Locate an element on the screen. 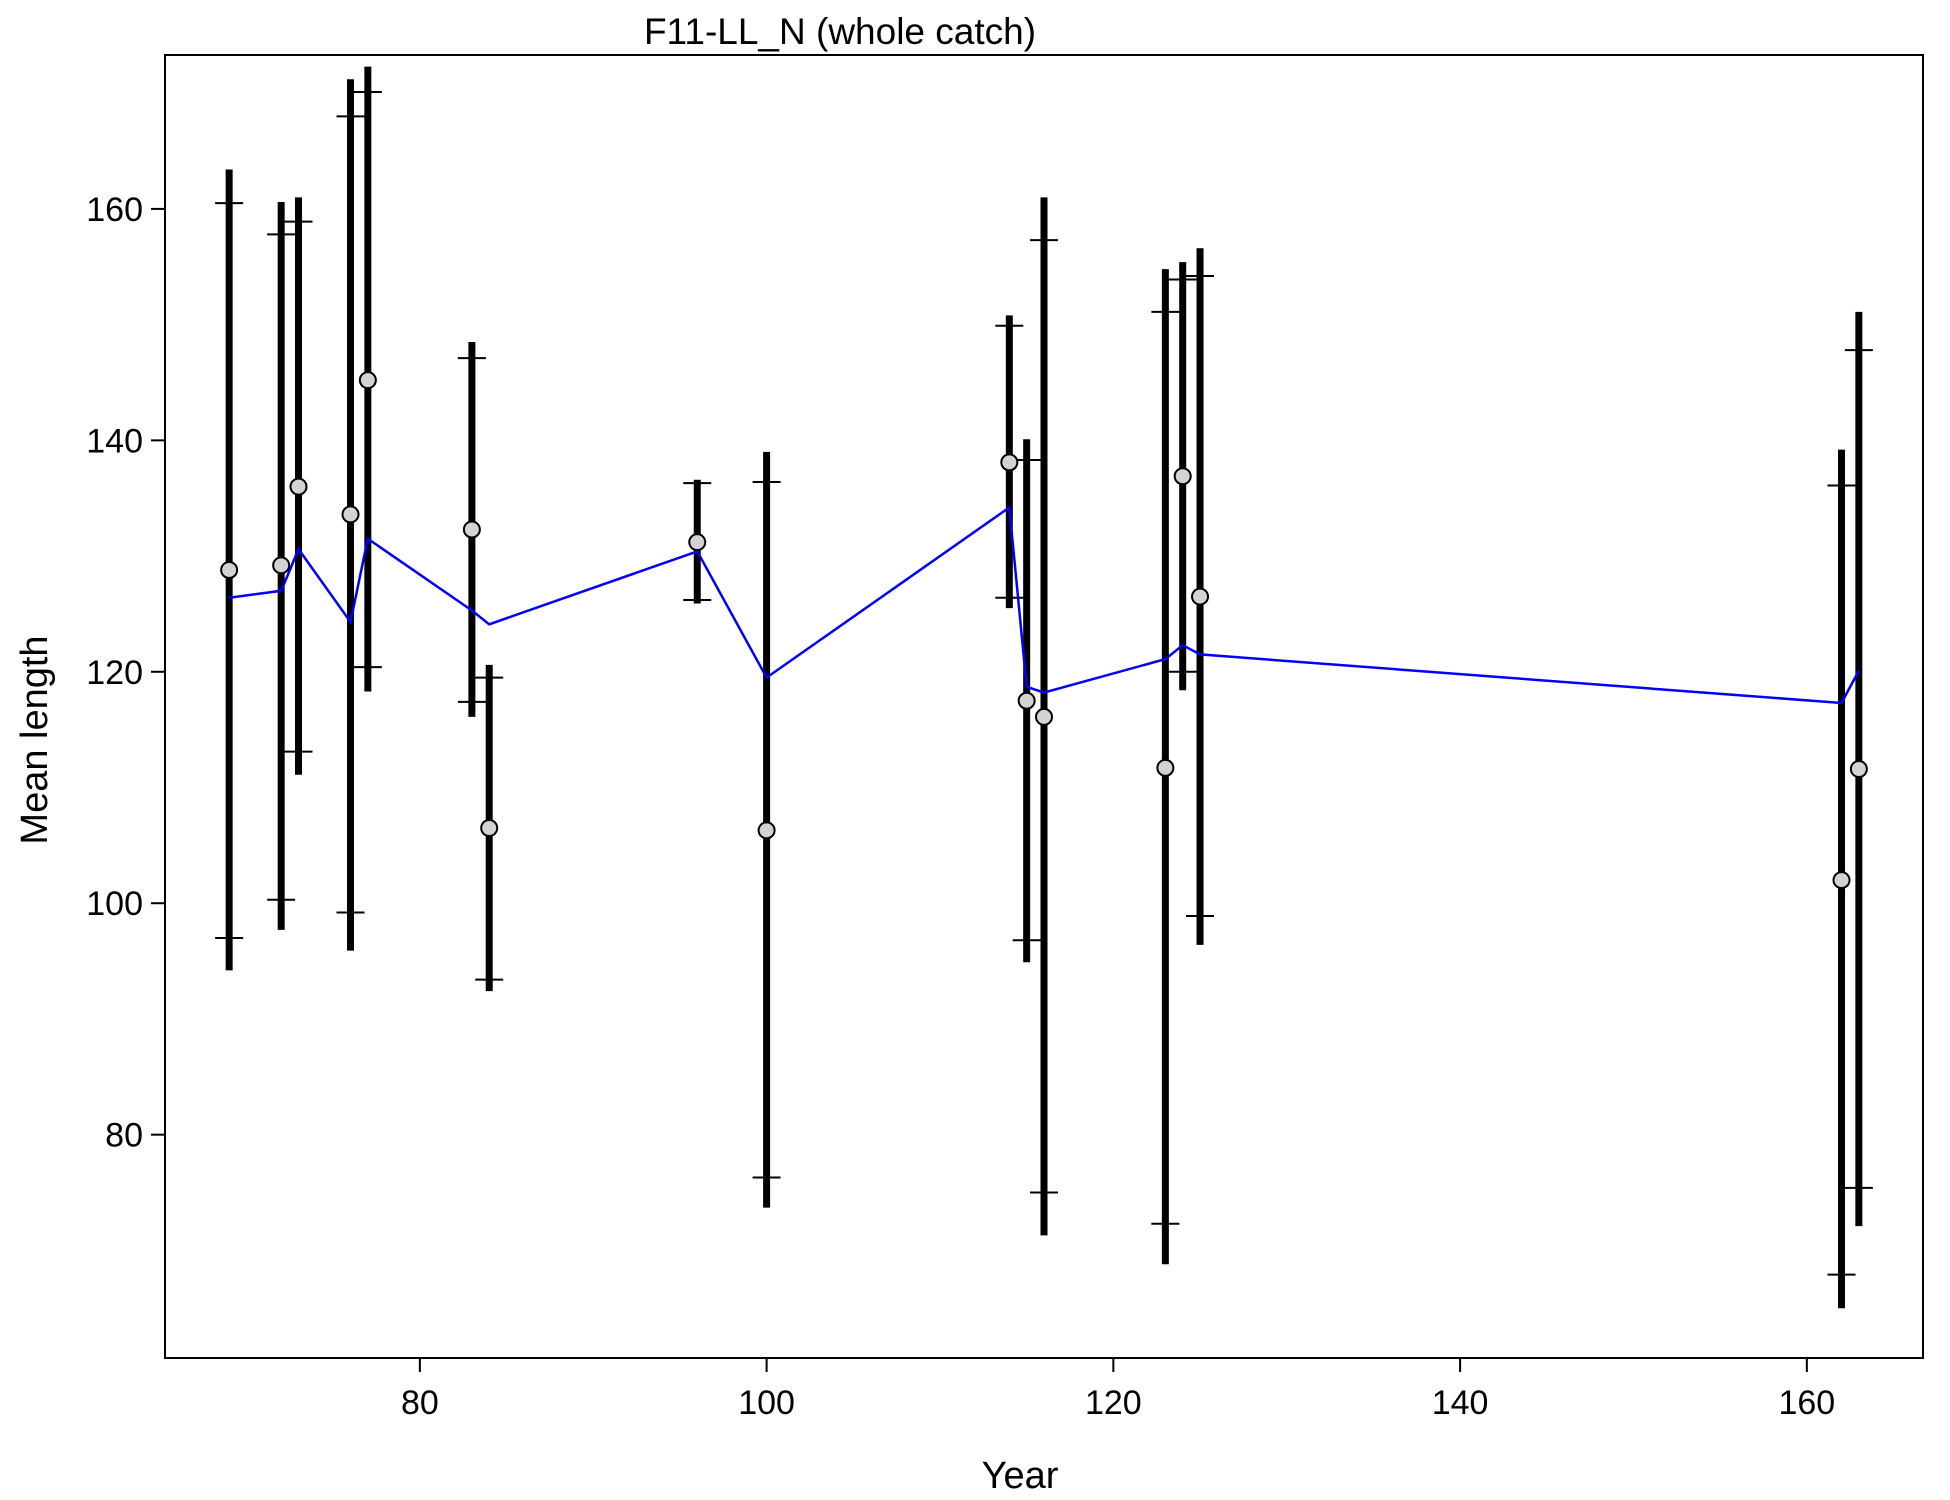  y-axis: 80 100 120 140 160 is located at coordinates (125, 673).